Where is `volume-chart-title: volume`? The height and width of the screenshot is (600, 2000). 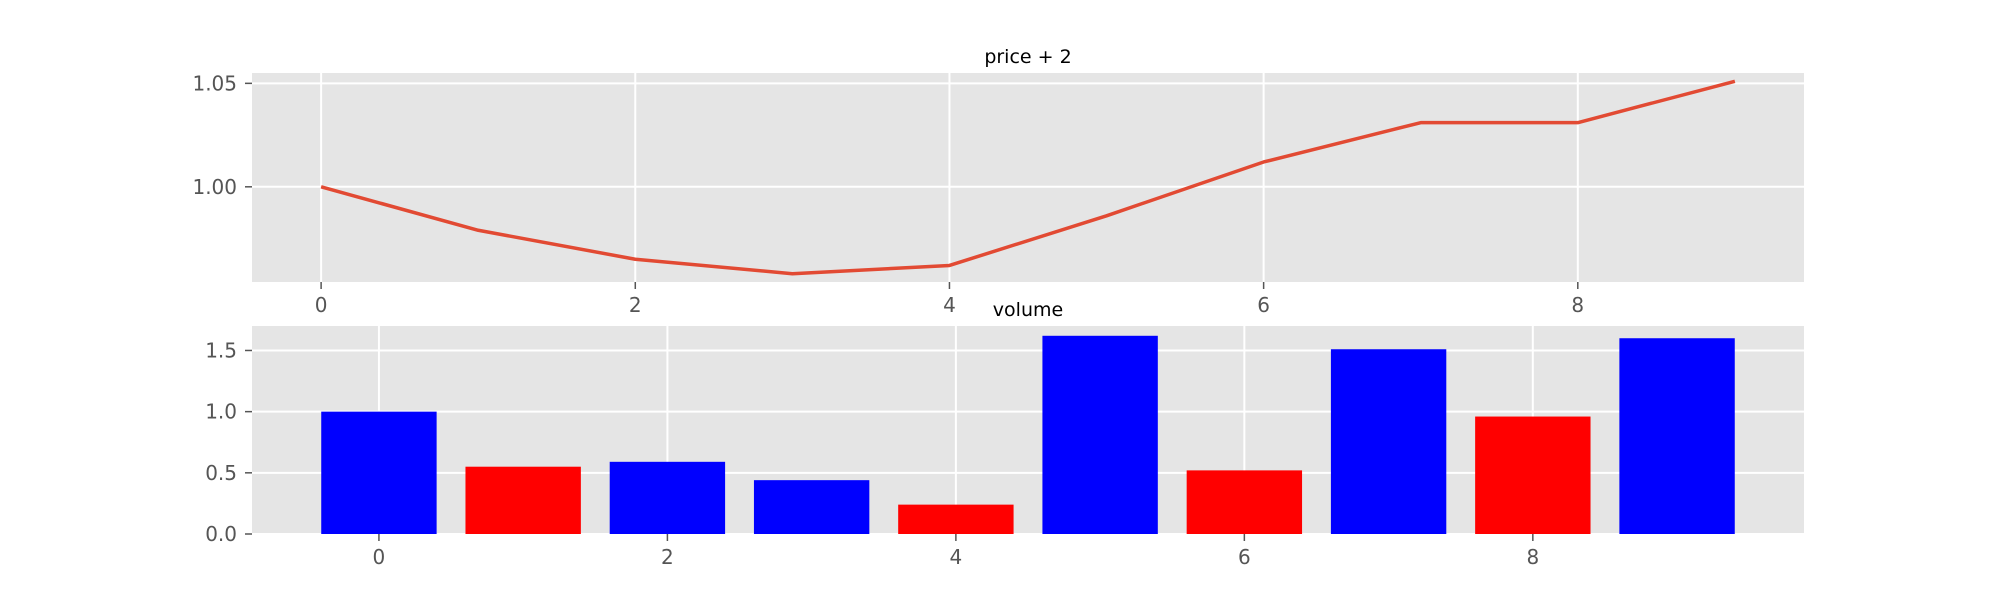
volume-chart-title: volume is located at coordinates (1028, 310).